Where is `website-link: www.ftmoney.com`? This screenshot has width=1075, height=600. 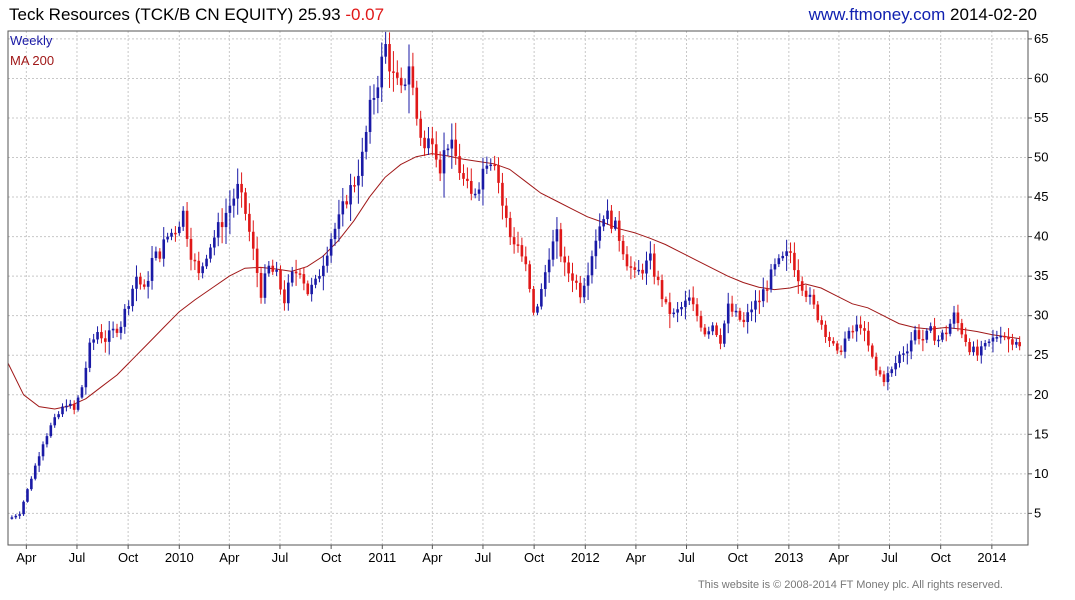 website-link: www.ftmoney.com is located at coordinates (877, 14).